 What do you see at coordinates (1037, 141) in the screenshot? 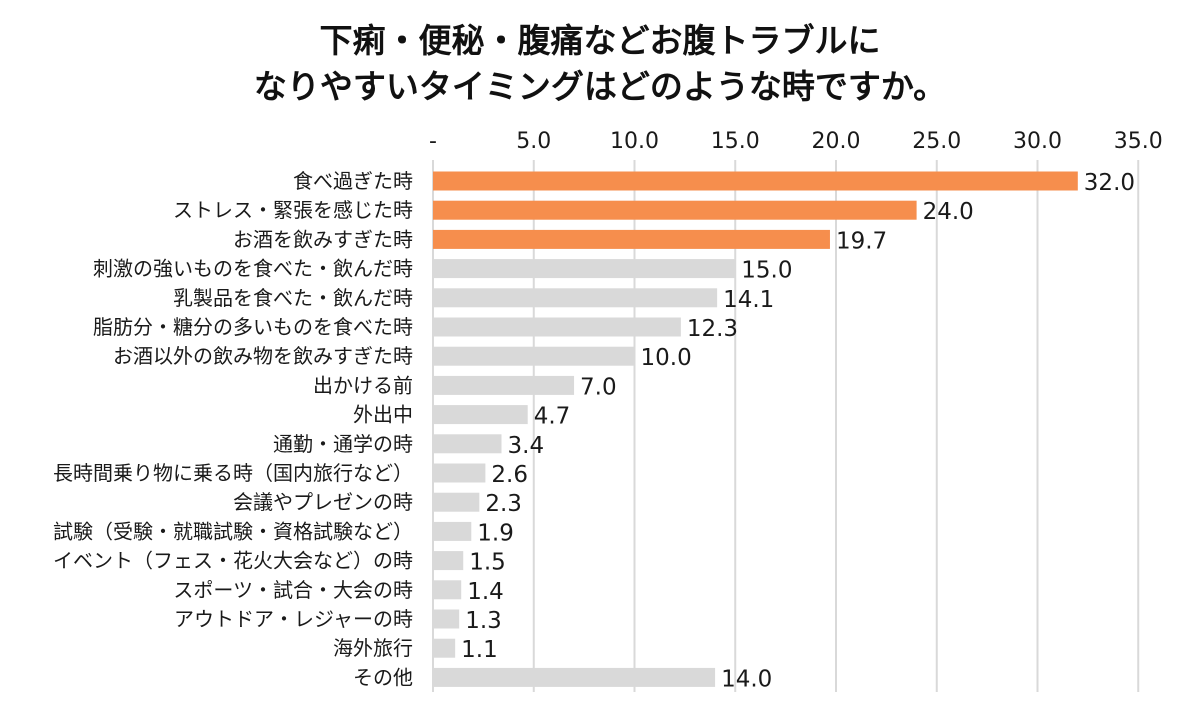
I see `x-tick-label: 30.0` at bounding box center [1037, 141].